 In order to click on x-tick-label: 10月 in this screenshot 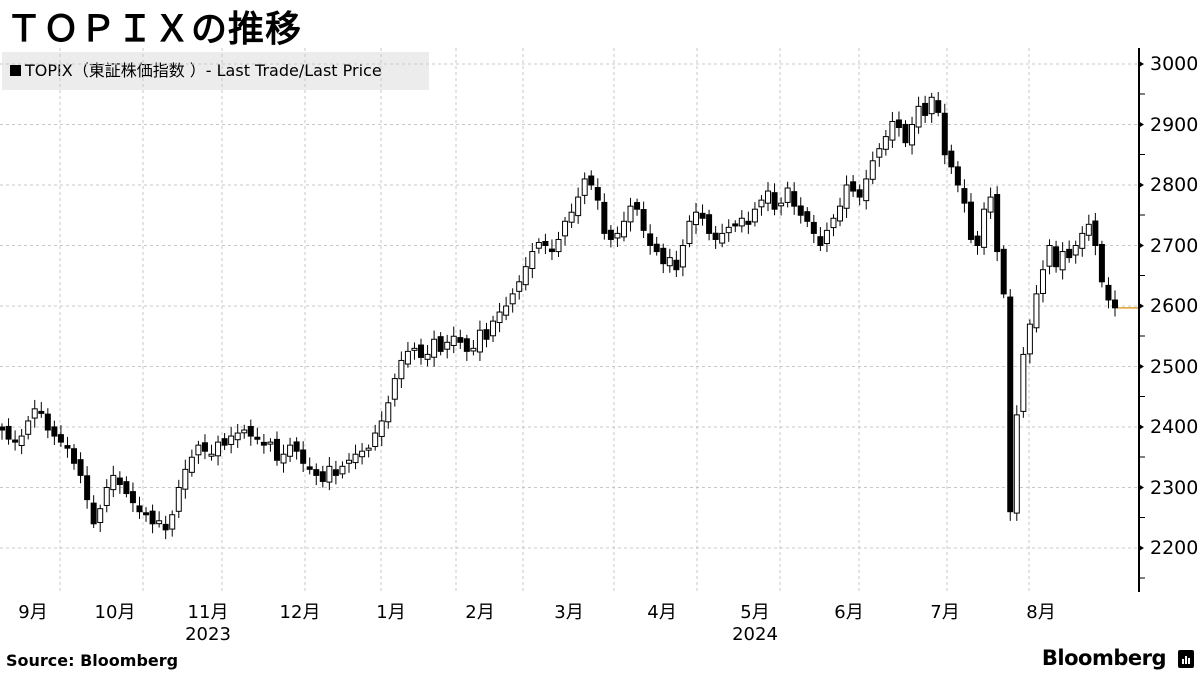, I will do `click(115, 612)`.